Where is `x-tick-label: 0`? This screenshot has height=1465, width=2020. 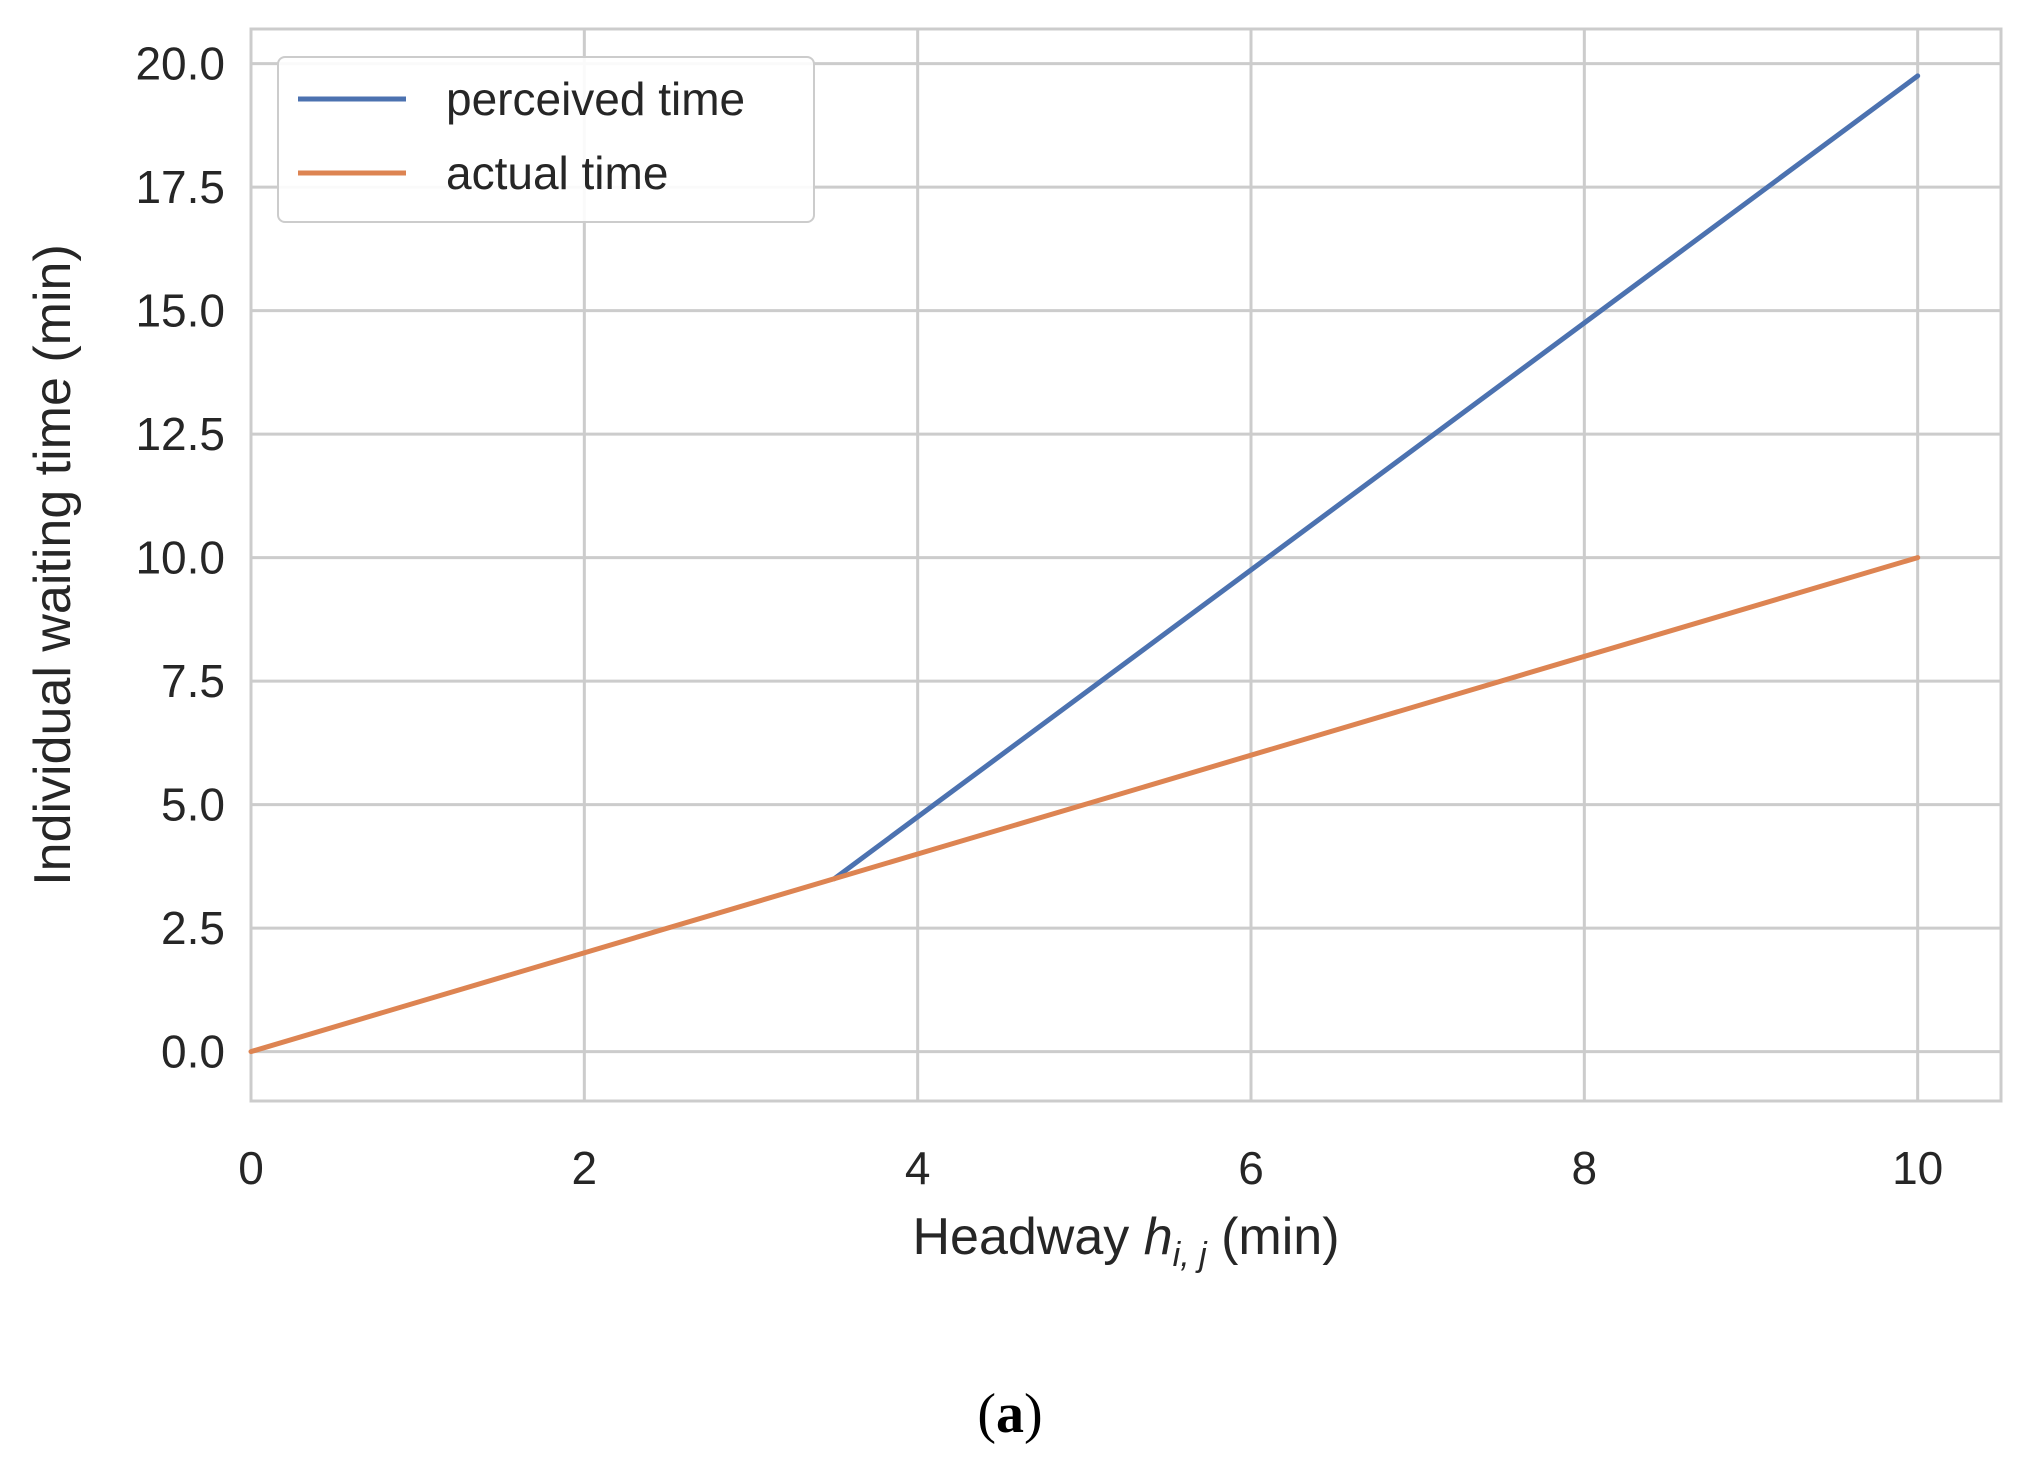
x-tick-label: 0 is located at coordinates (251, 1168).